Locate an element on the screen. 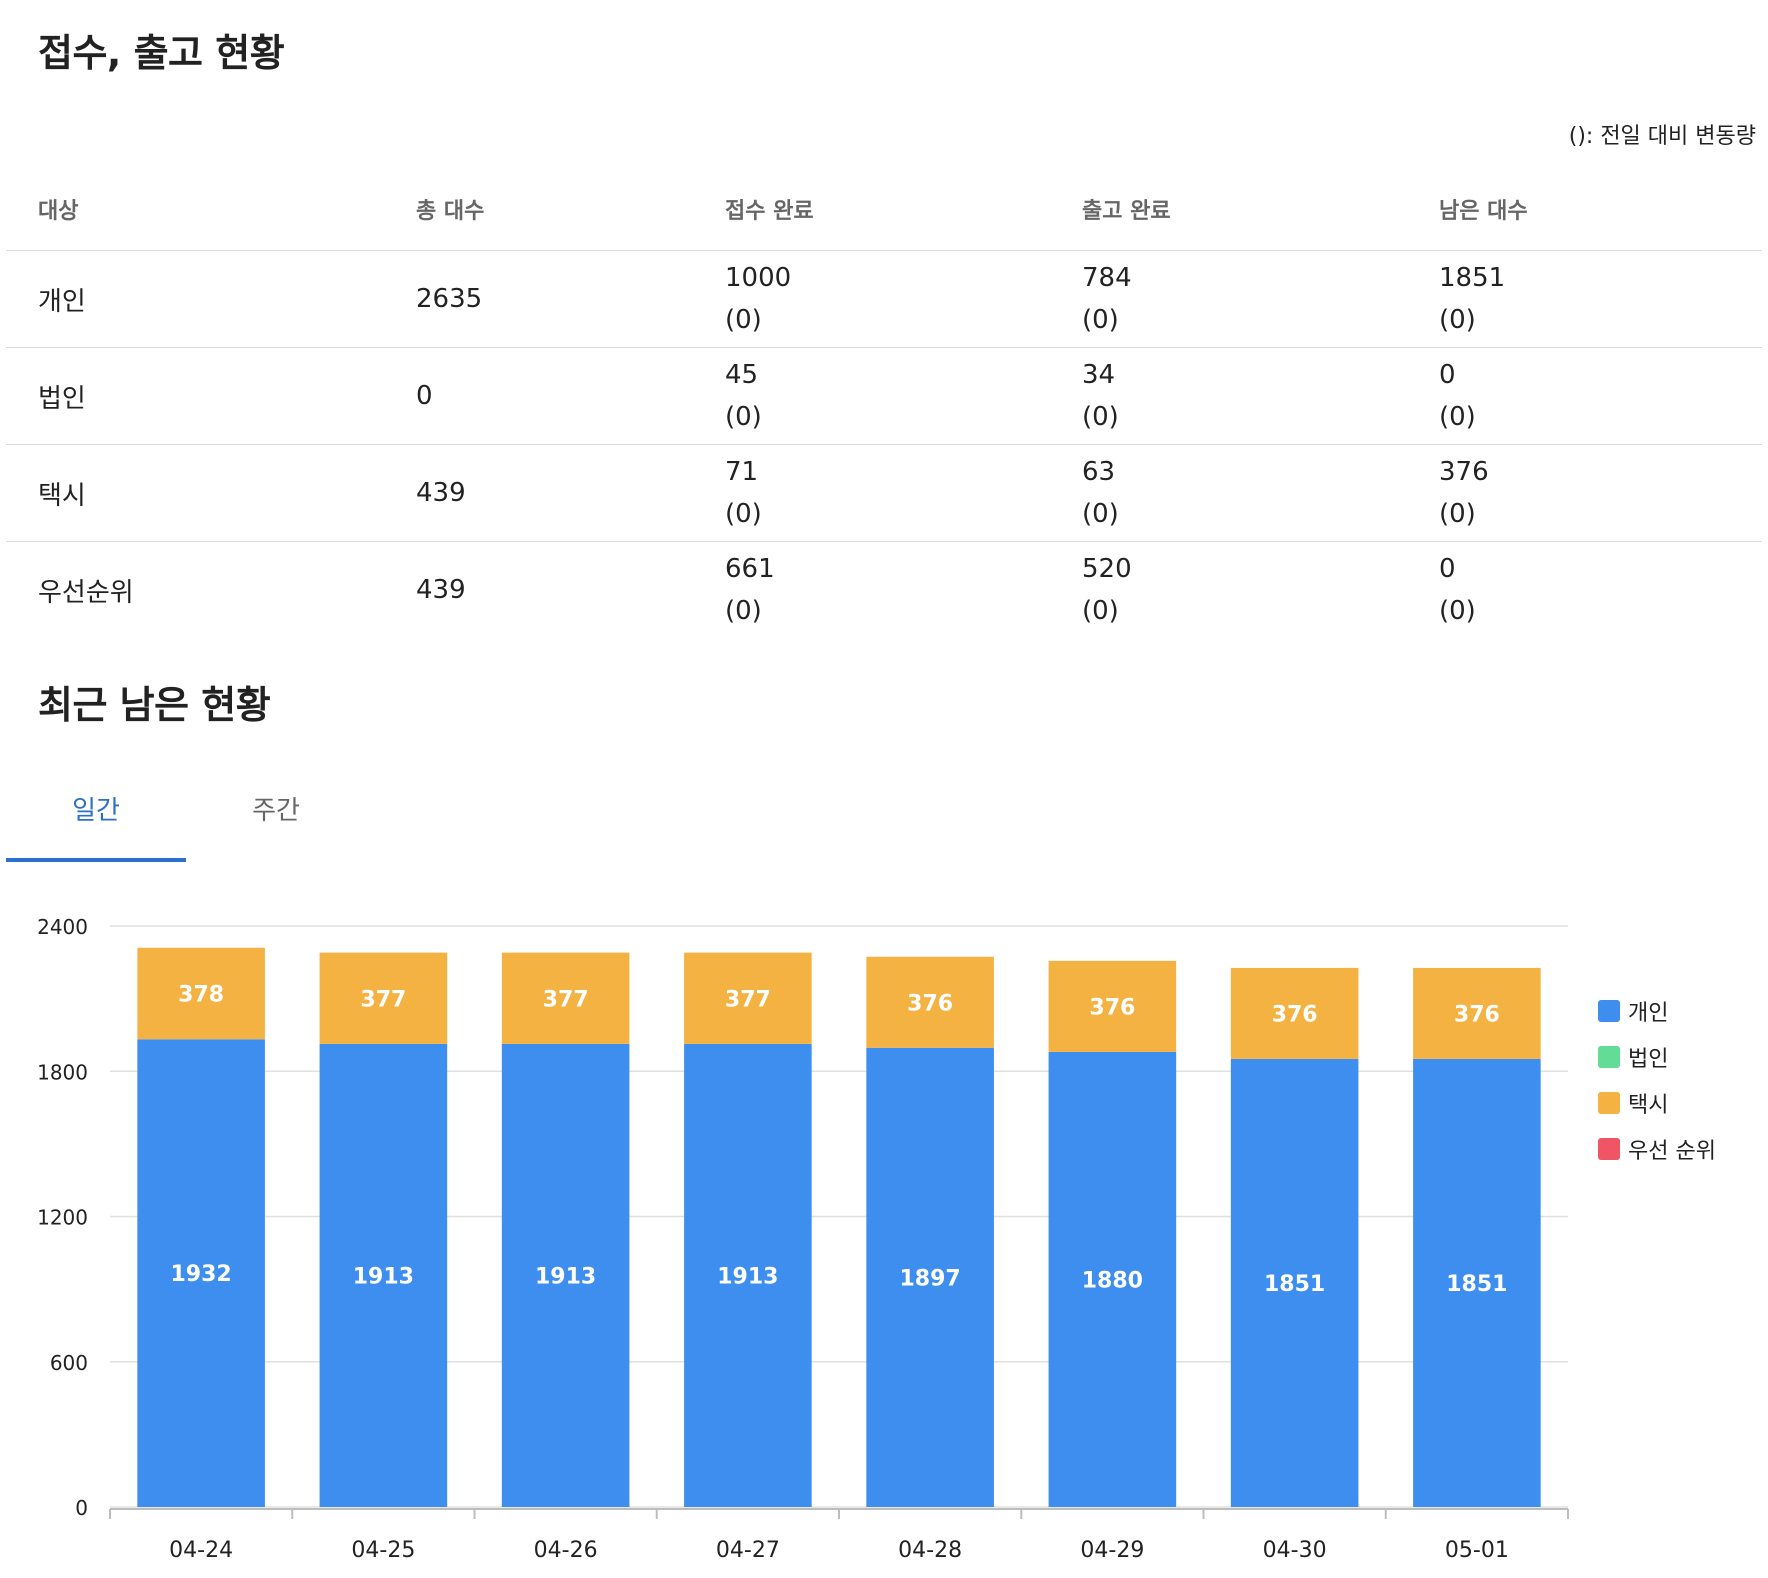  header-released: 출고 완료 is located at coordinates (1260, 209).